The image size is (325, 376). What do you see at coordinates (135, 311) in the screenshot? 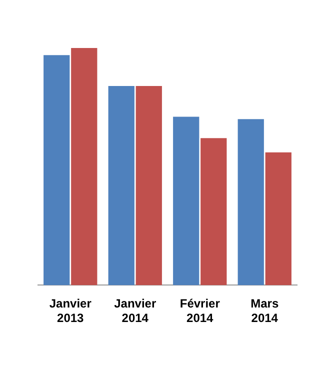
I see `x-tick-label: Janvier 2014` at bounding box center [135, 311].